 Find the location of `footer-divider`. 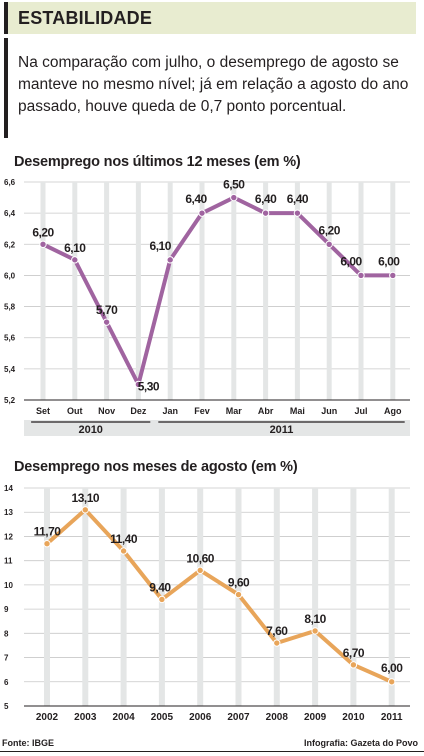

footer-divider is located at coordinates (212, 751).